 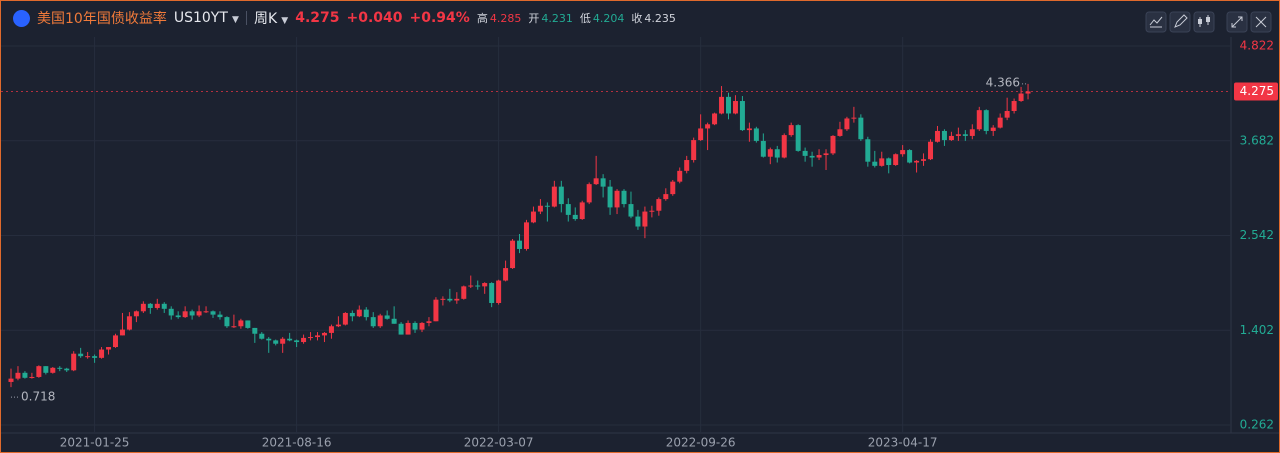 What do you see at coordinates (585, 18) in the screenshot?
I see `stat-label: 低` at bounding box center [585, 18].